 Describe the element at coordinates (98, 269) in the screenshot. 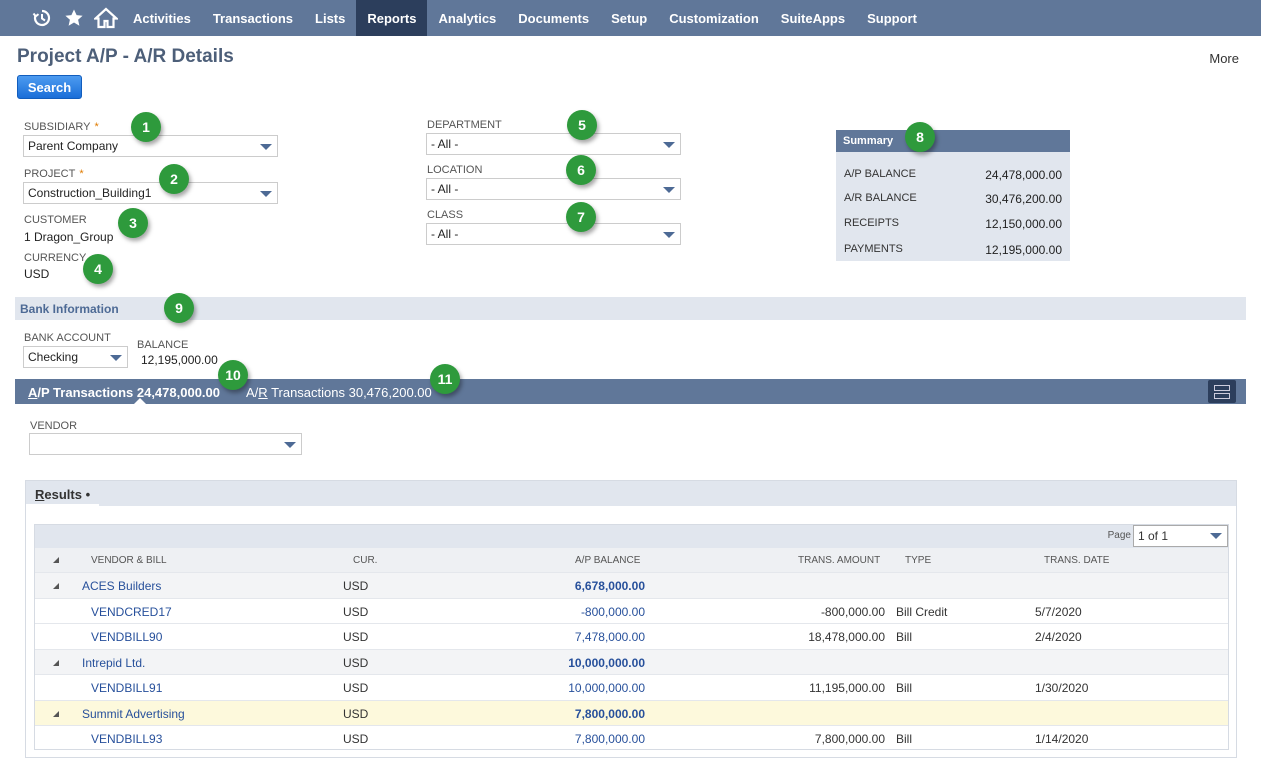

I see `callout-badge: 4` at that location.